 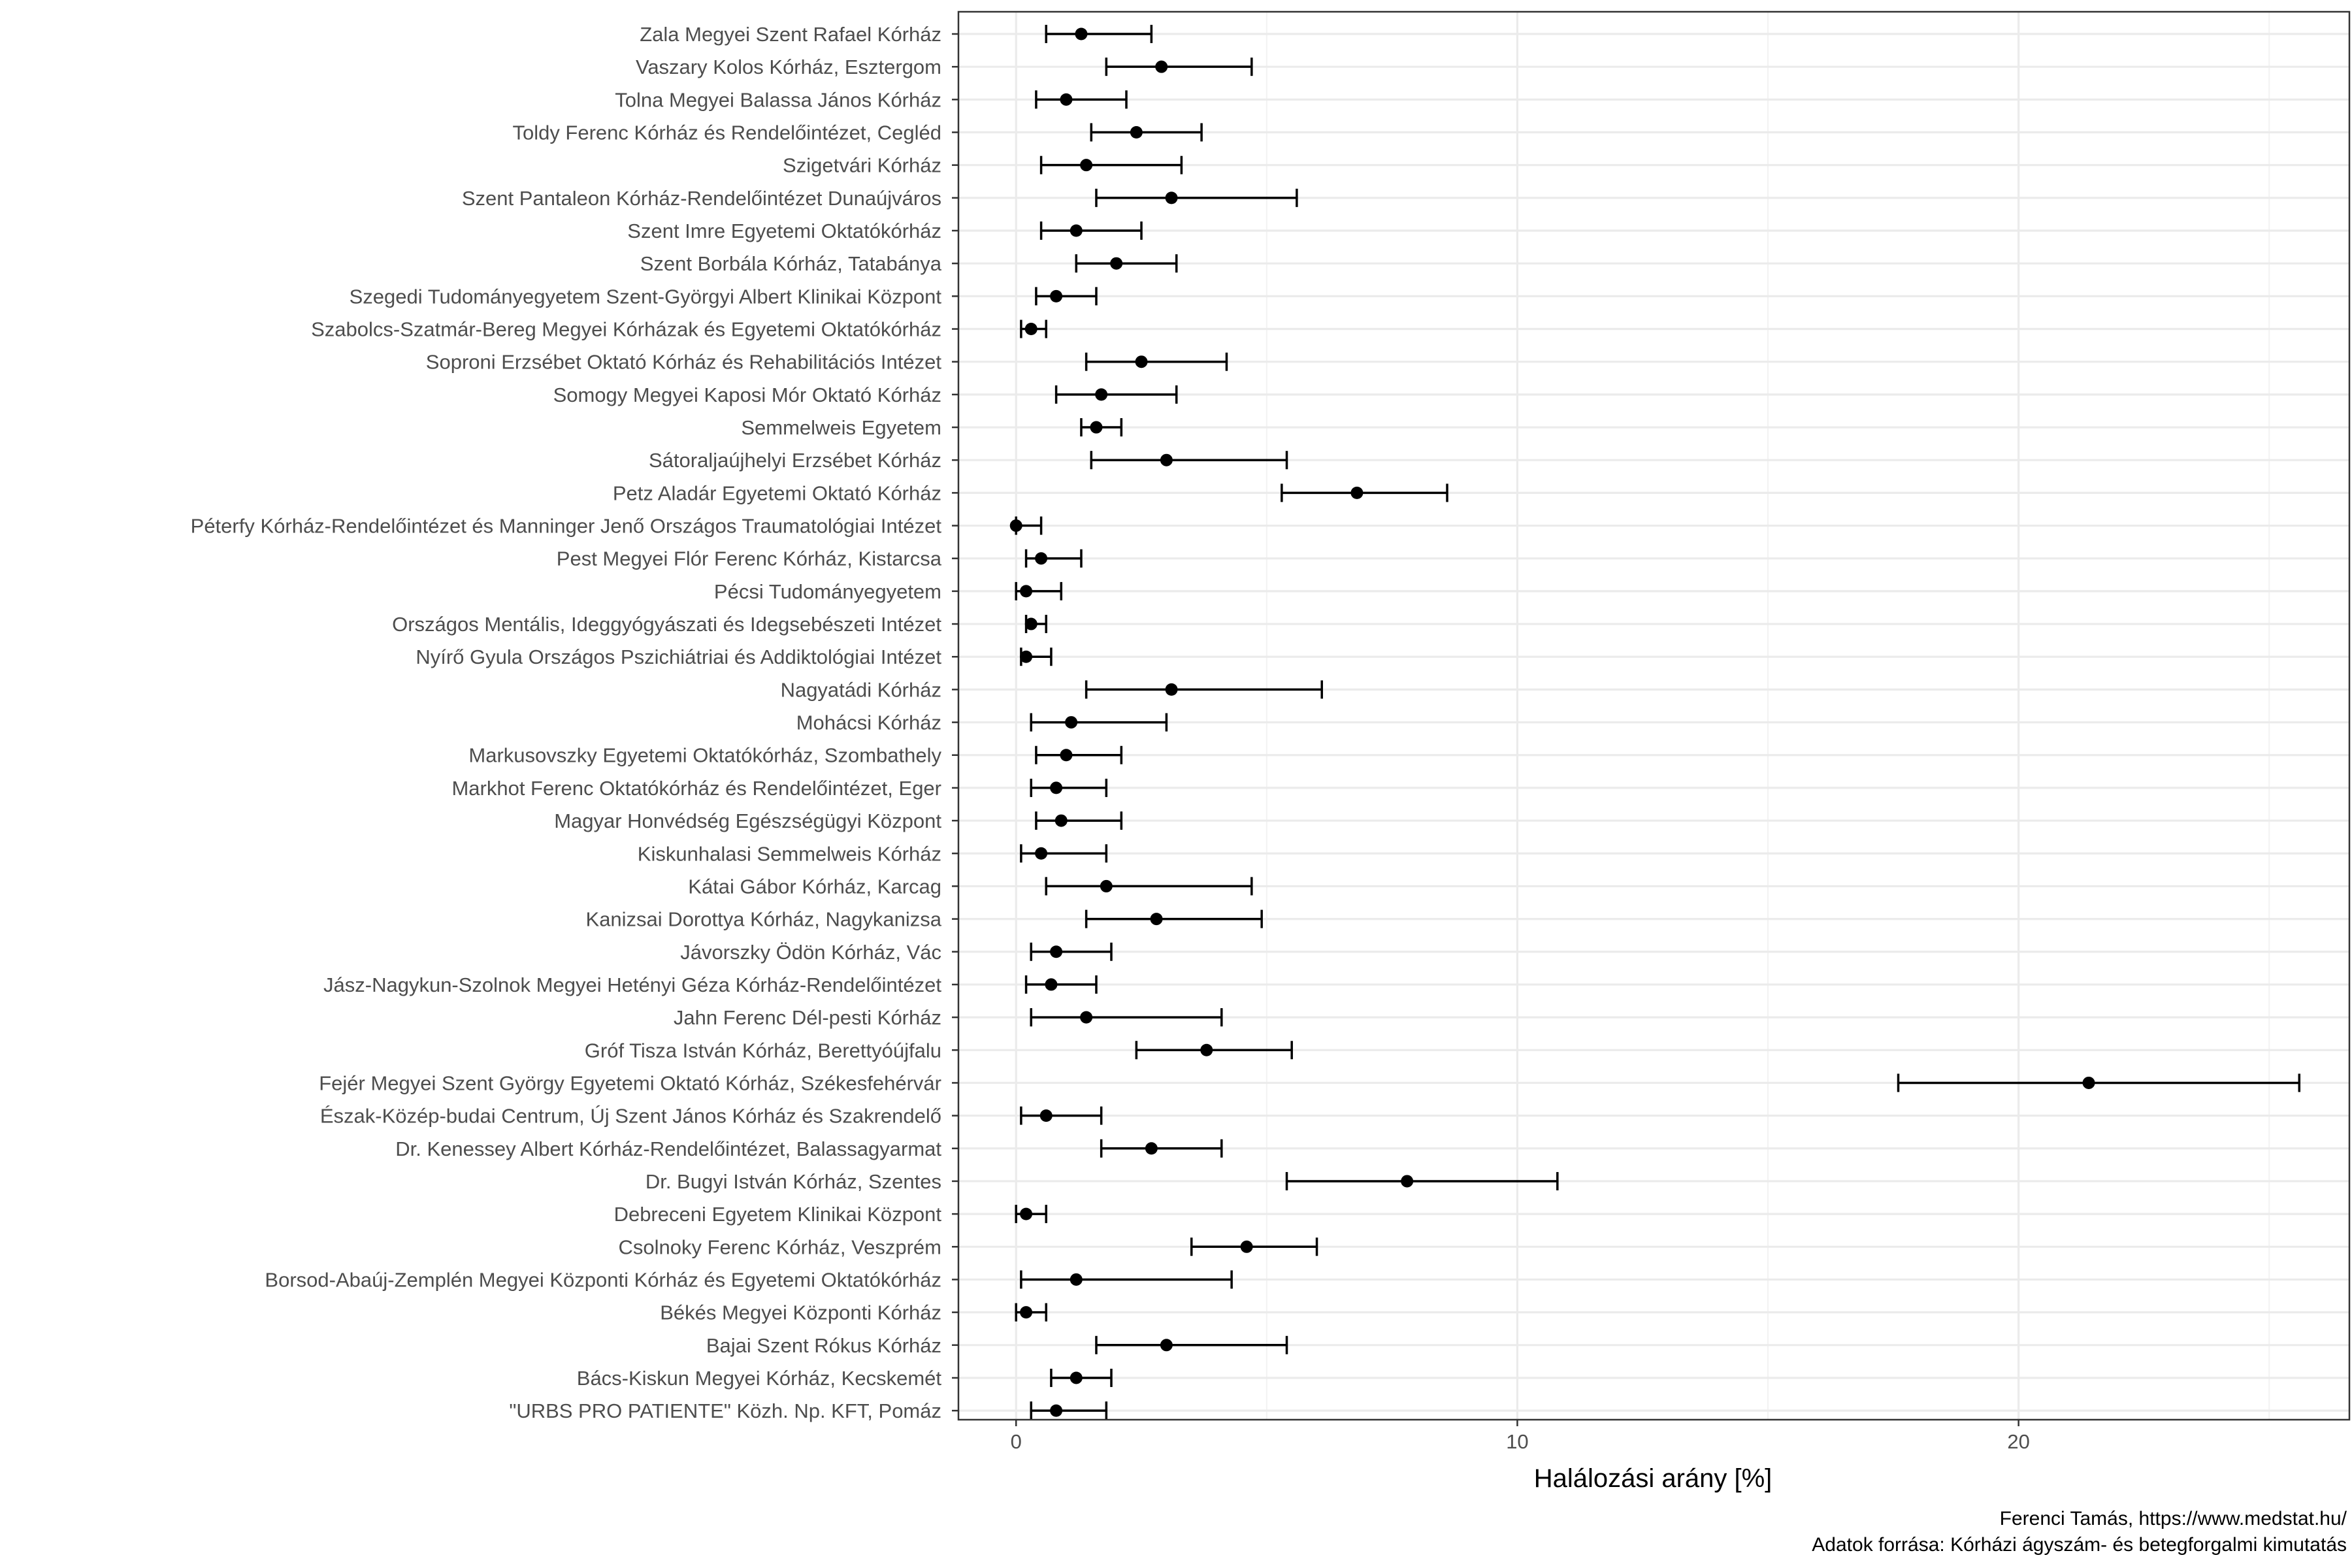 I want to click on category-label: Dr. Bugyi István Kórház, Szentes, so click(x=793, y=1181).